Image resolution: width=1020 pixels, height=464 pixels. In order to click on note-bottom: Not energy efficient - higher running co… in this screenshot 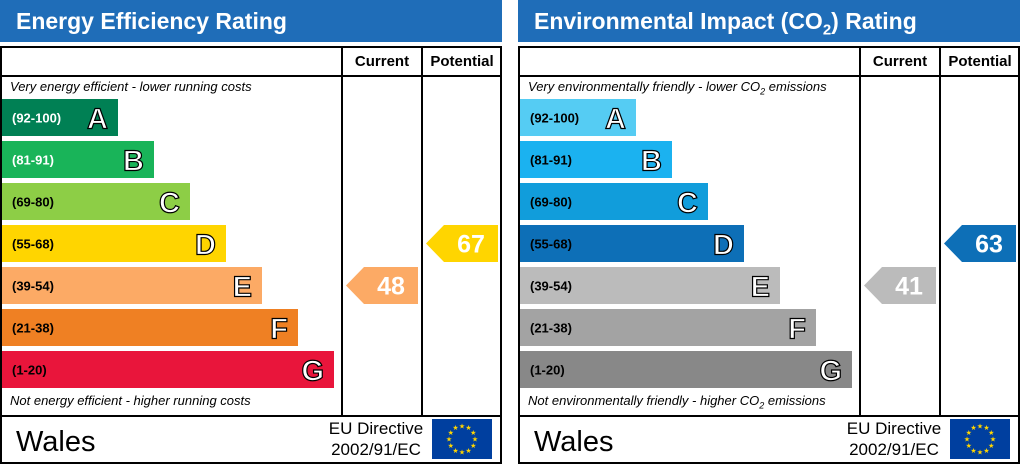, I will do `click(130, 400)`.